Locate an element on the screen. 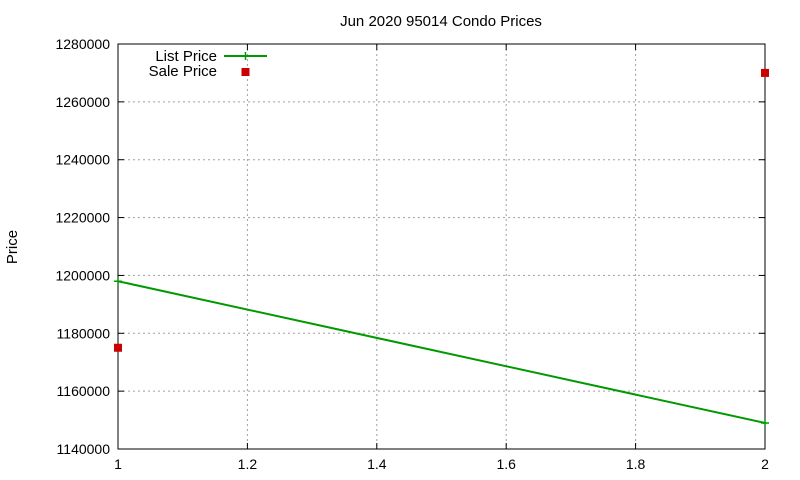 The height and width of the screenshot is (480, 800). legend-sample-list-price is located at coordinates (245, 56).